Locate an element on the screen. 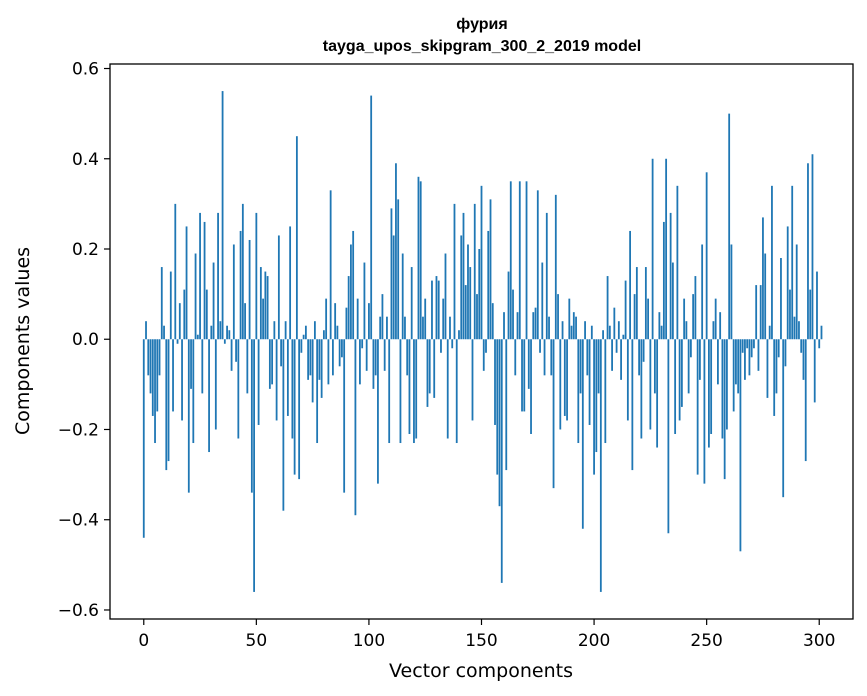 The width and height of the screenshot is (867, 696). y-axis-ticks: −0.6 −0.4 −0.2 0.0 0.2 0.4 0.6 is located at coordinates (84, 340).